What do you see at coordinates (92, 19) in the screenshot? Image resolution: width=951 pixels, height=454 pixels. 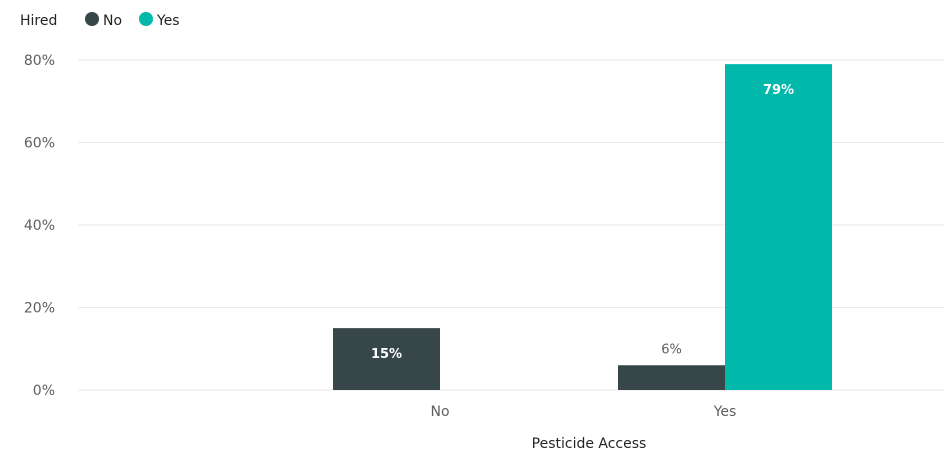 I see `legend-marker-no` at bounding box center [92, 19].